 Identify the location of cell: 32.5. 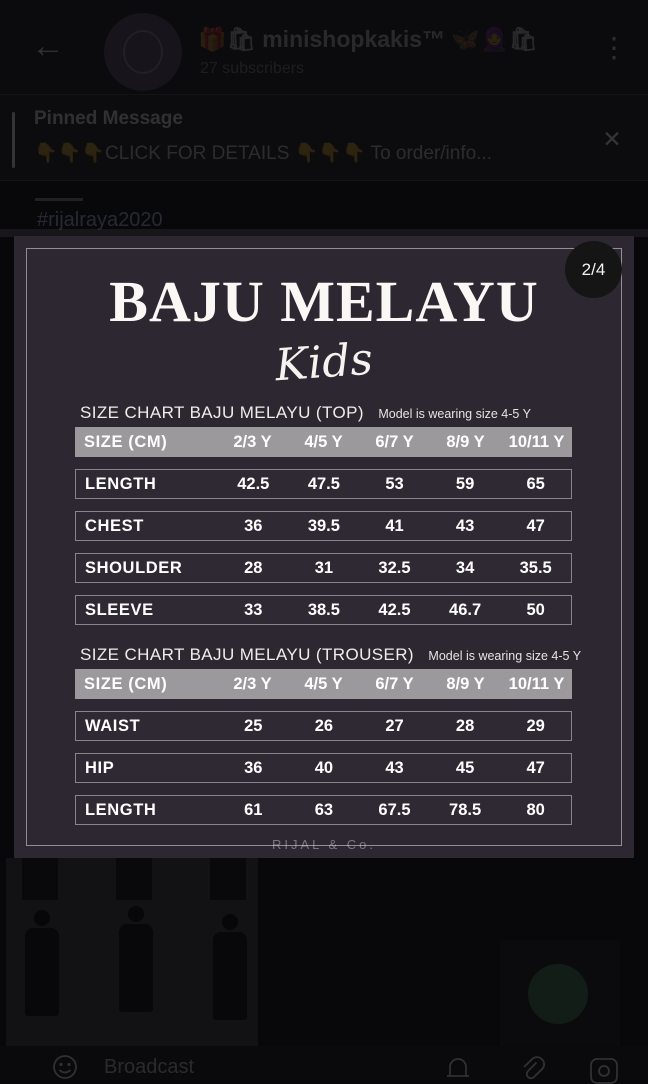
(394, 567).